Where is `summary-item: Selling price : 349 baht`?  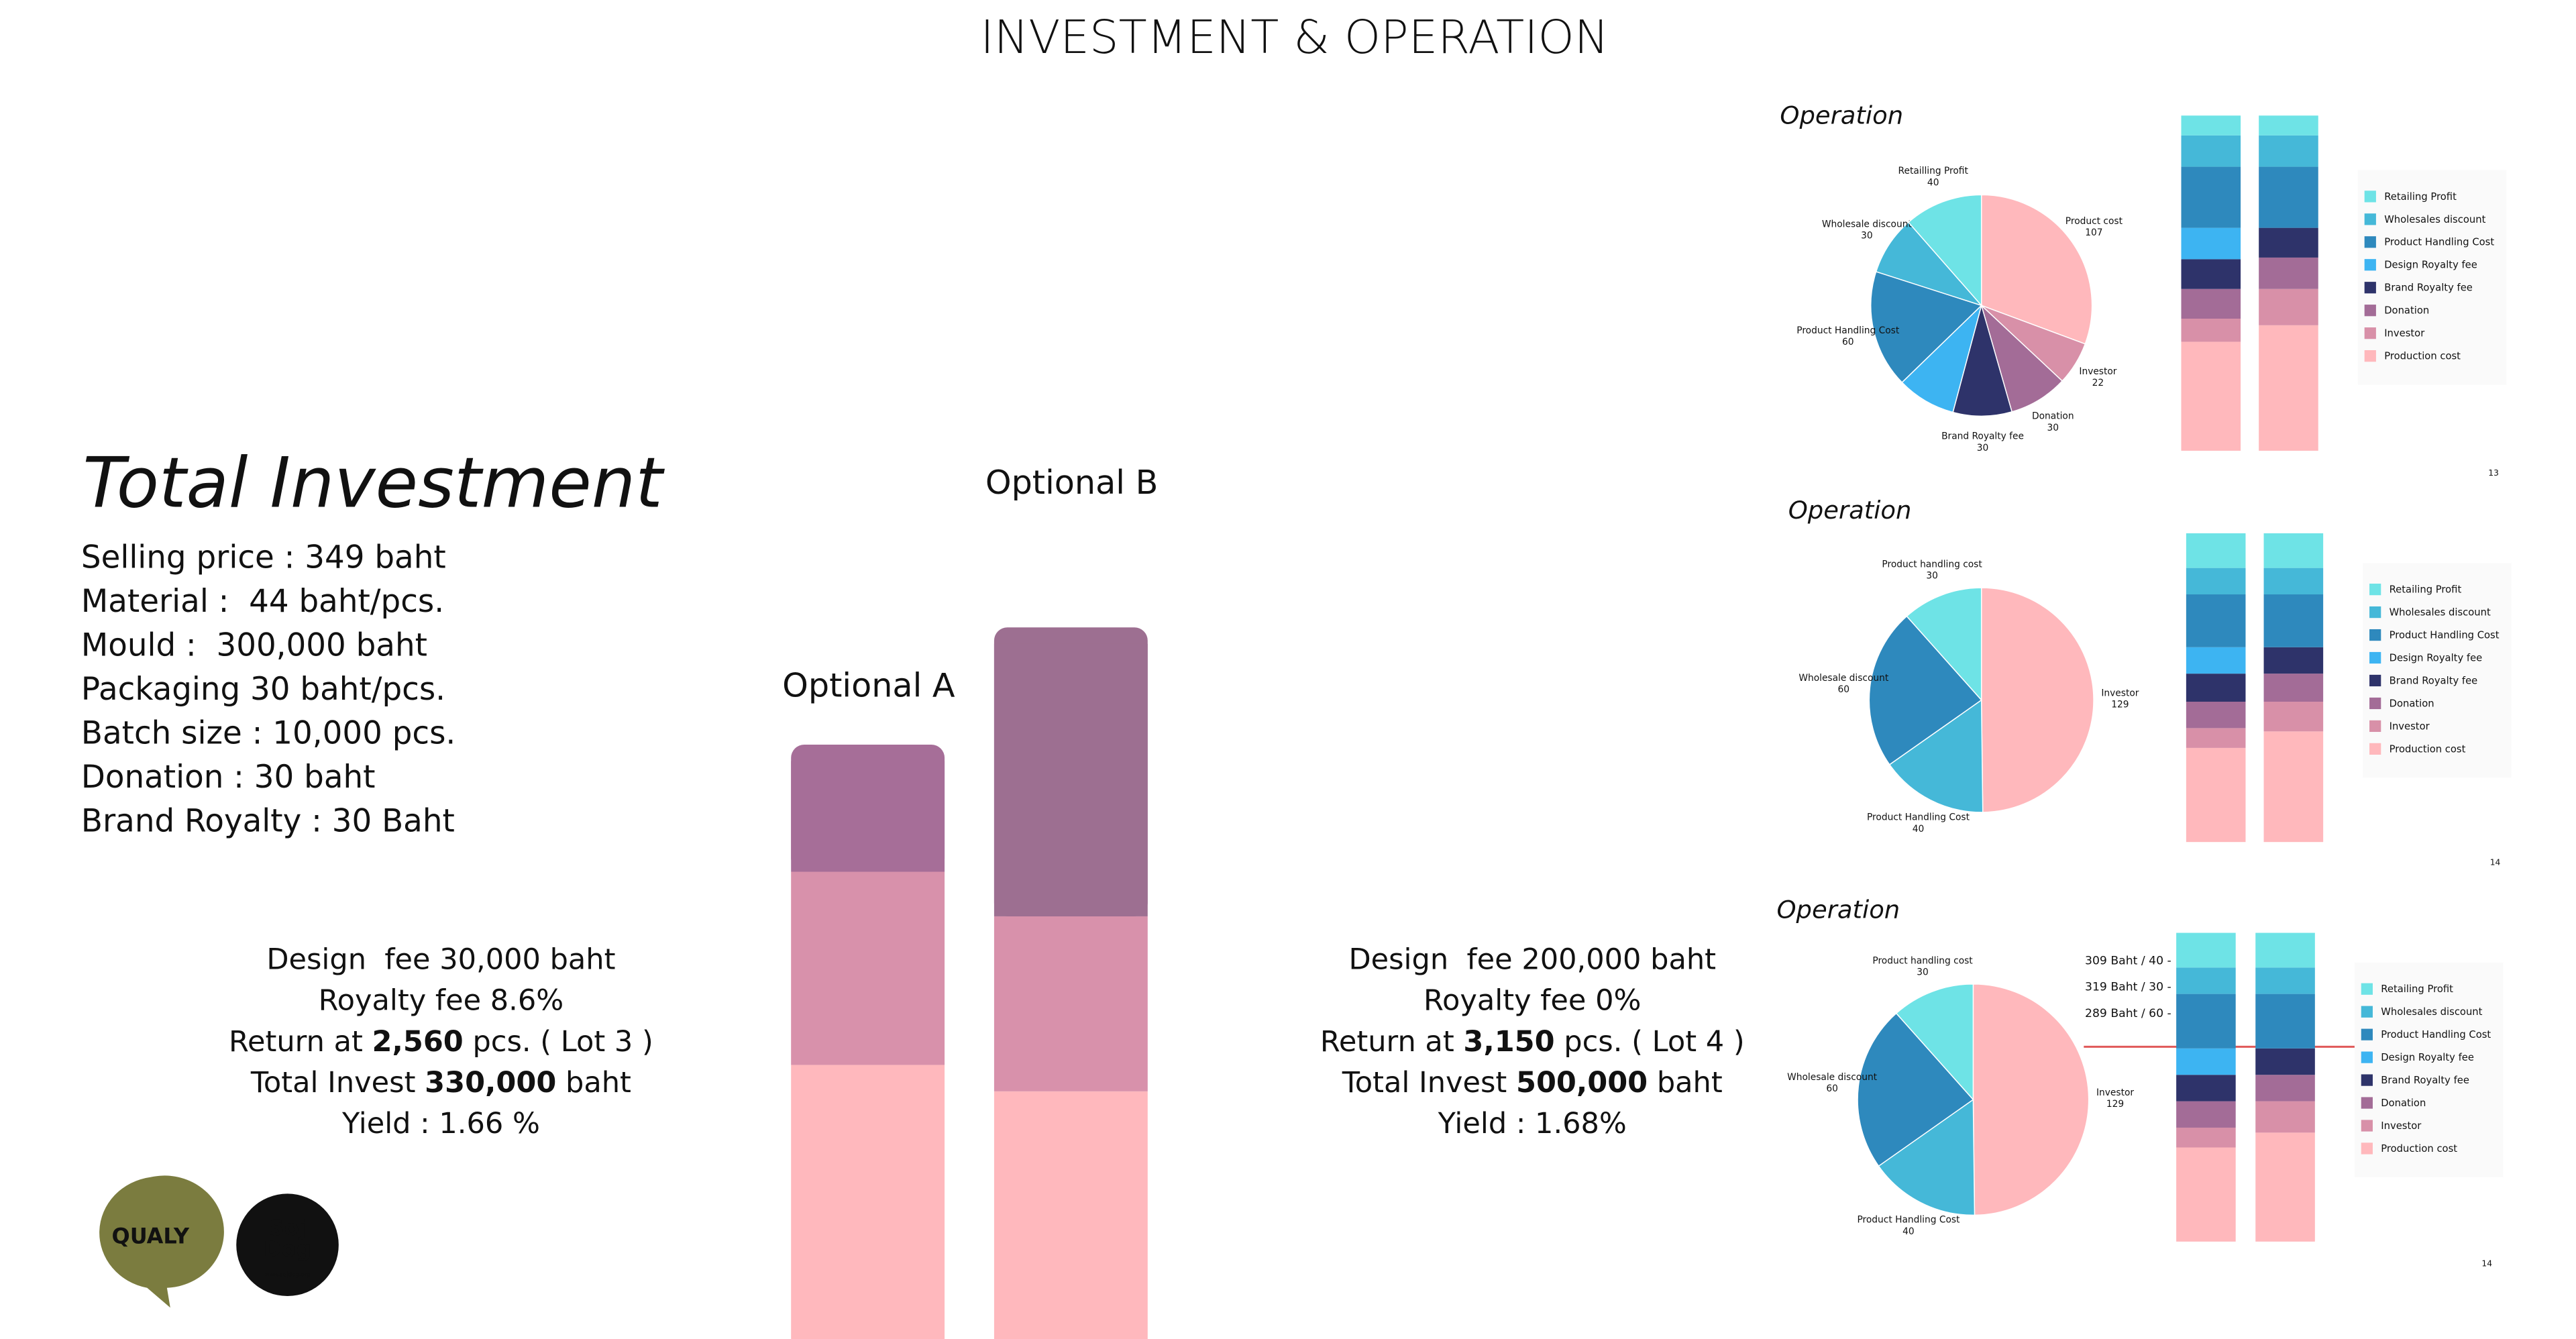
summary-item: Selling price : 349 baht is located at coordinates (263, 558).